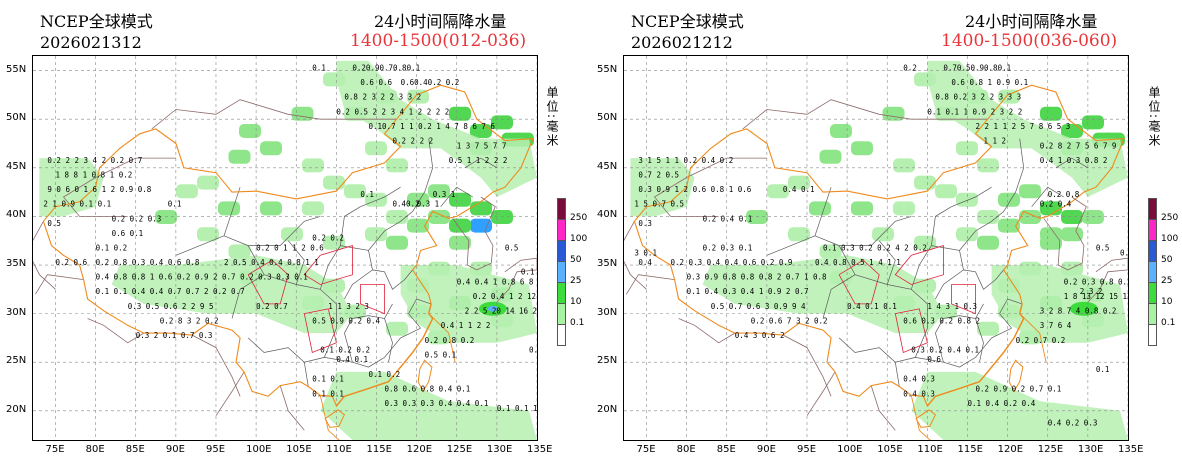  I want to click on precip-value-label: 0.2 0.8 0.2, so click(450, 340).